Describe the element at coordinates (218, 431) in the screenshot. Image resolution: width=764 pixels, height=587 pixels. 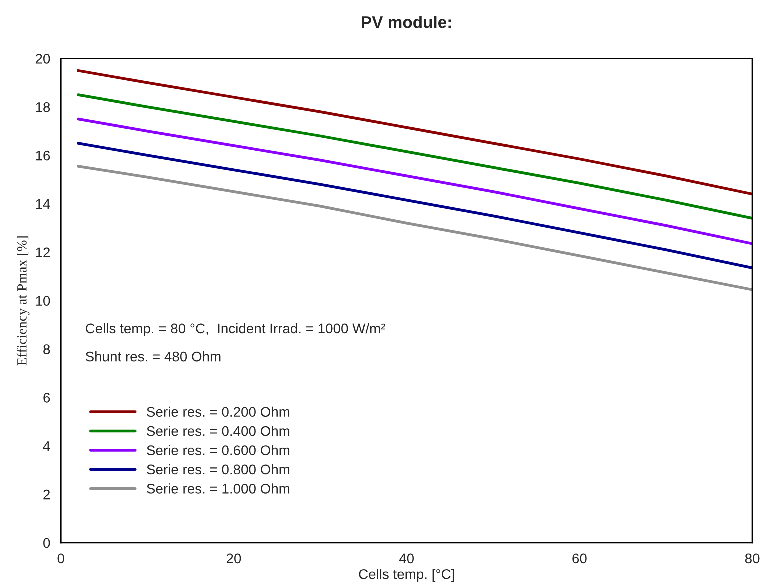
I see `legend-label: Serie res. = 0.400 Ohm` at that location.